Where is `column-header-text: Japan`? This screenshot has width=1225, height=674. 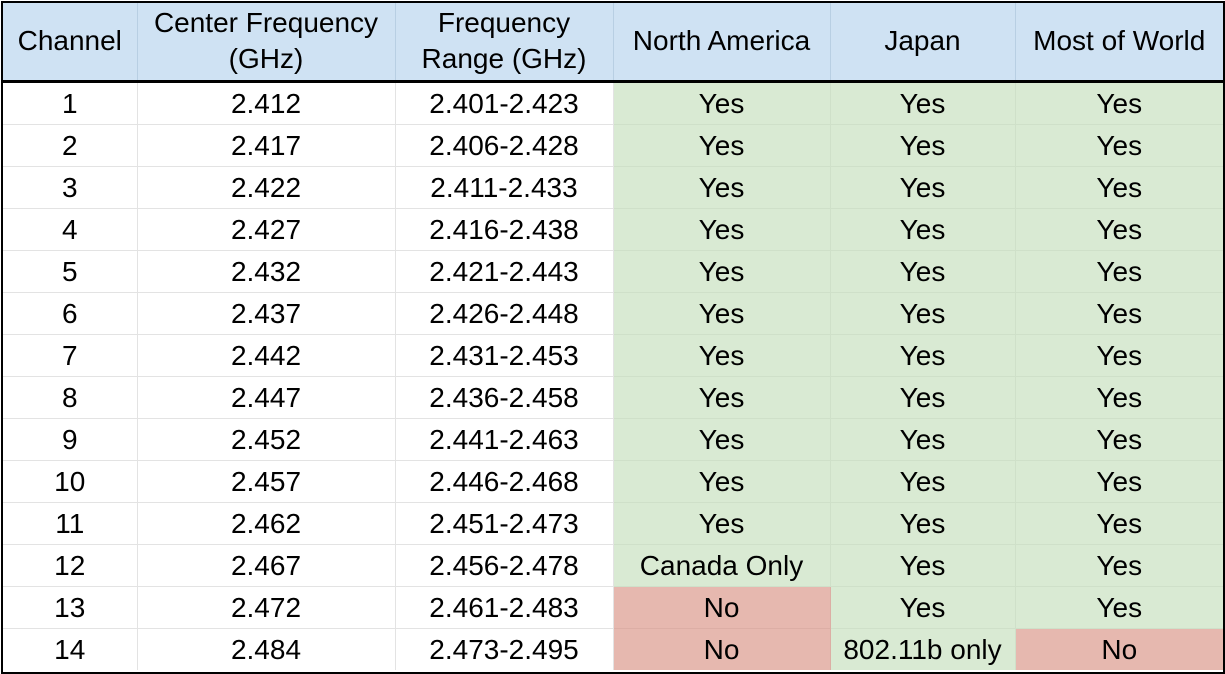 column-header-text: Japan is located at coordinates (922, 41).